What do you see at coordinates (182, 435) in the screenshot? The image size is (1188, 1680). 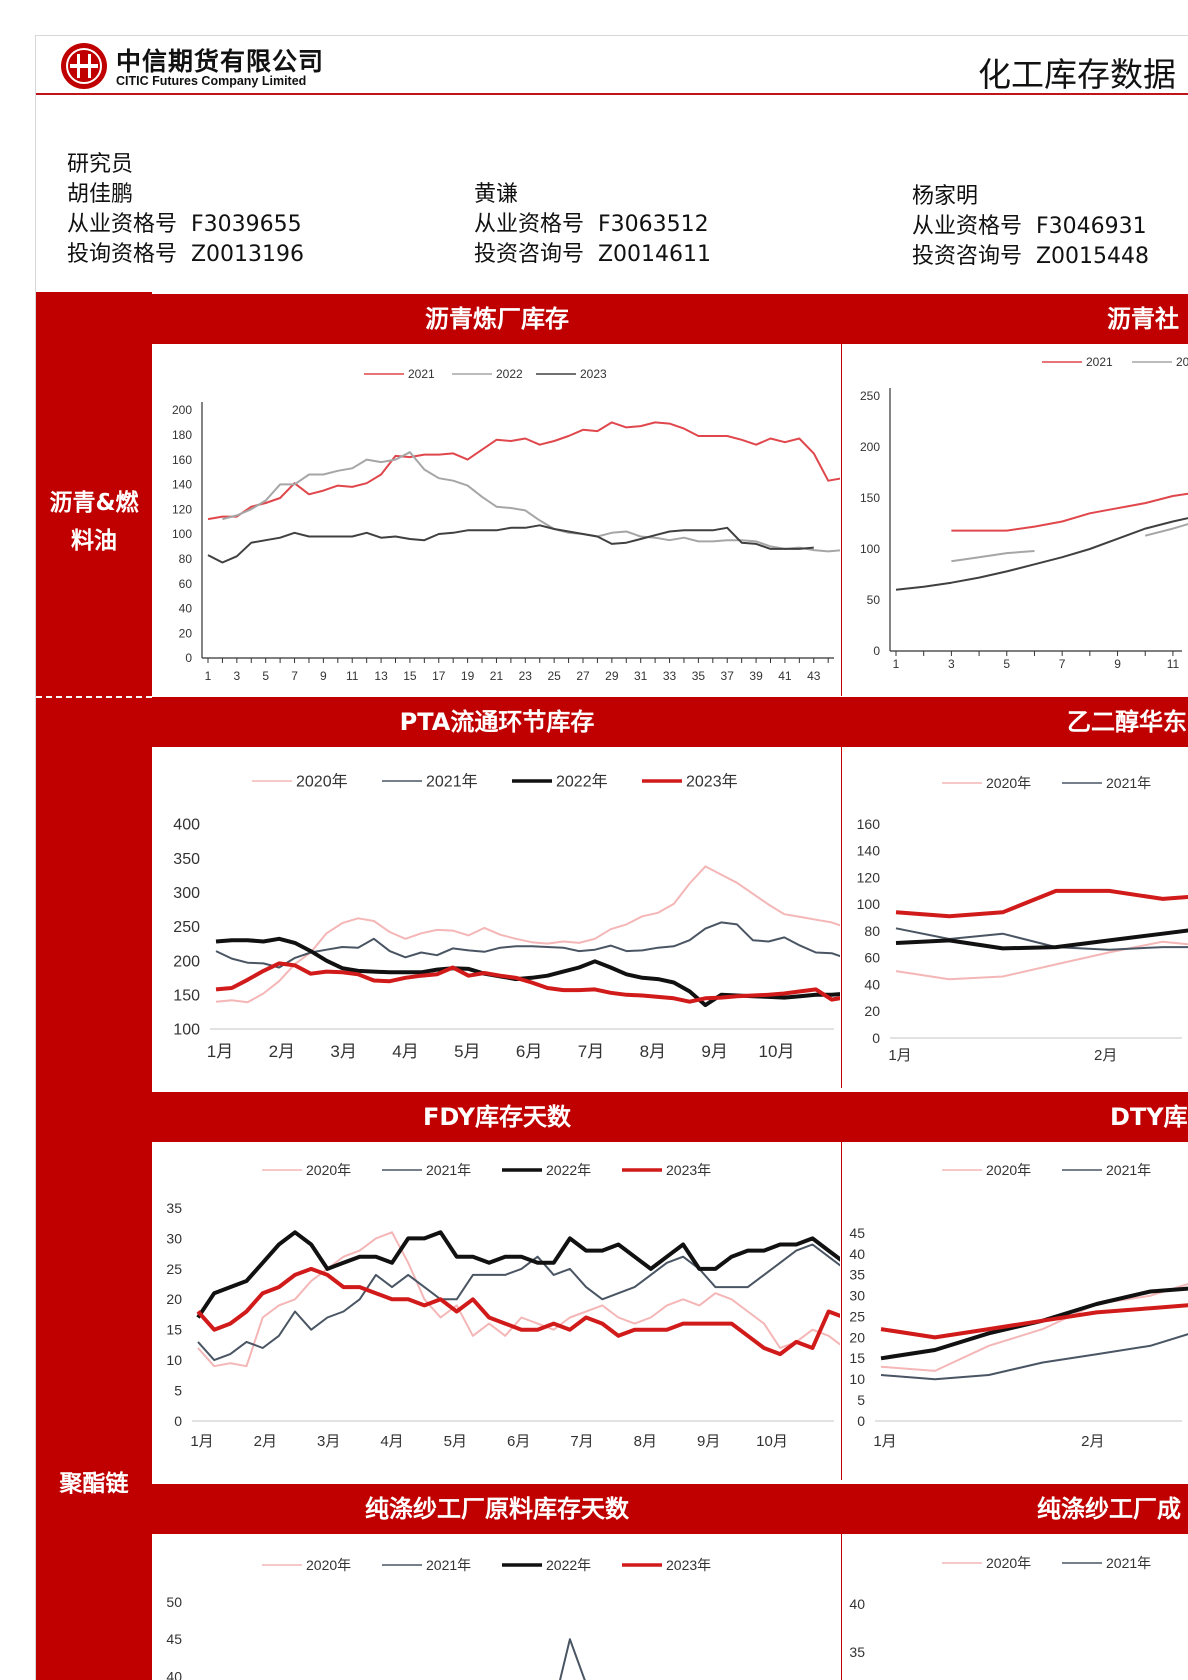 I see `y-tick-label: 180` at bounding box center [182, 435].